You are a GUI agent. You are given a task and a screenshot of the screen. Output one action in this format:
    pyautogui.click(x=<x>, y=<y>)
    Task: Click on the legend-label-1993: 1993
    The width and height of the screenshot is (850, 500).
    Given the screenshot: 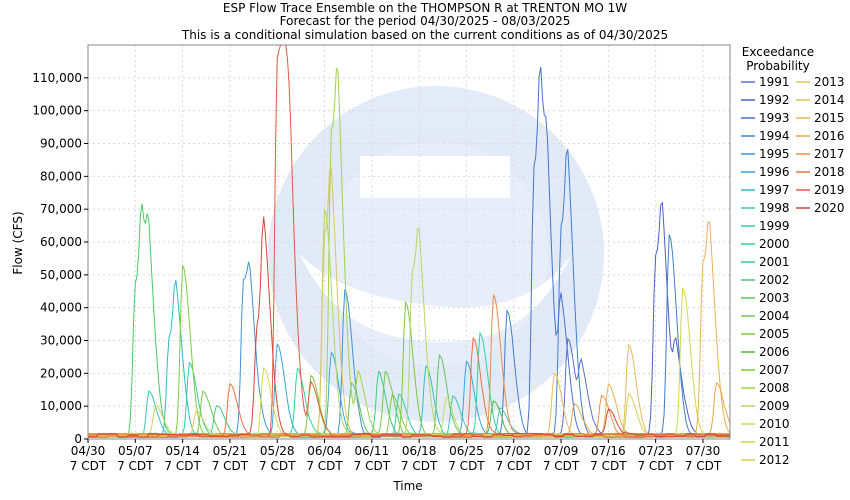 What is the action you would take?
    pyautogui.click(x=774, y=118)
    